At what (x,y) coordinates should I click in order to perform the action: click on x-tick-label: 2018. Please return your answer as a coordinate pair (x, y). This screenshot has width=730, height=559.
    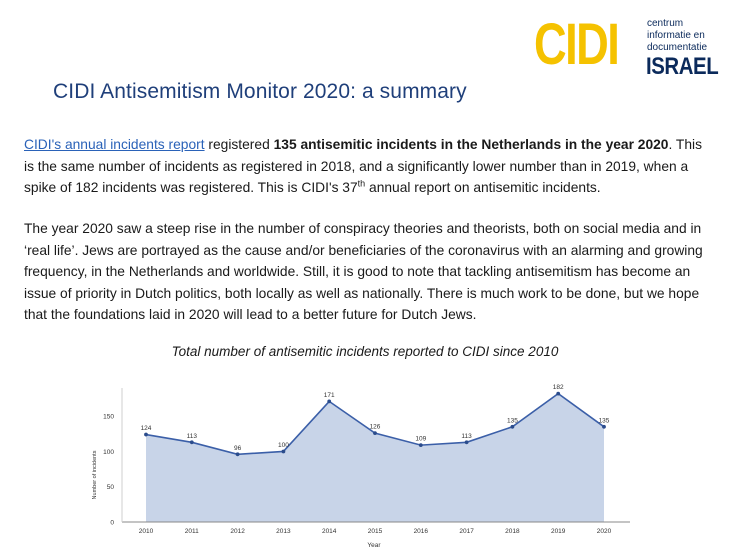
    Looking at the image, I should click on (512, 531).